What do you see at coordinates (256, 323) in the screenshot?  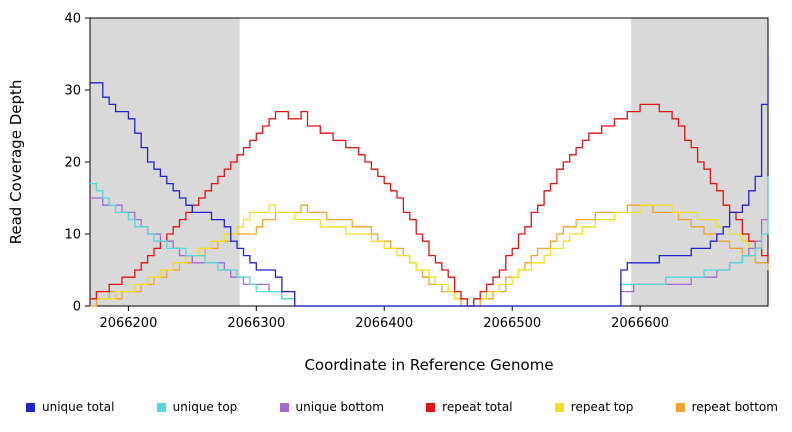 I see `x-tick-label: 2066300` at bounding box center [256, 323].